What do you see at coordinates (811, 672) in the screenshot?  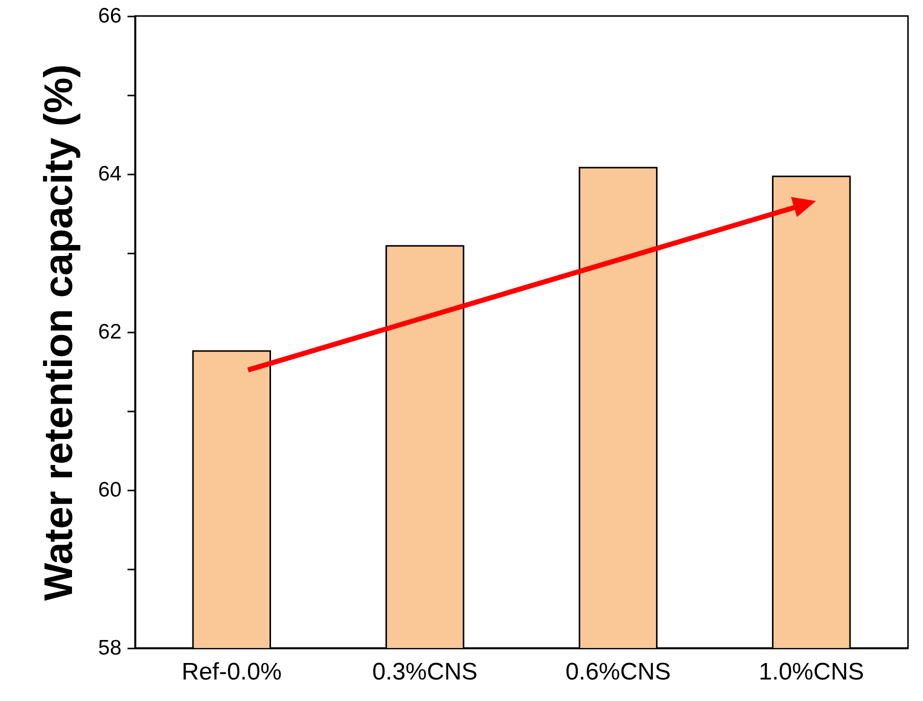 I see `x-tick-label: 1.0%CNS` at bounding box center [811, 672].